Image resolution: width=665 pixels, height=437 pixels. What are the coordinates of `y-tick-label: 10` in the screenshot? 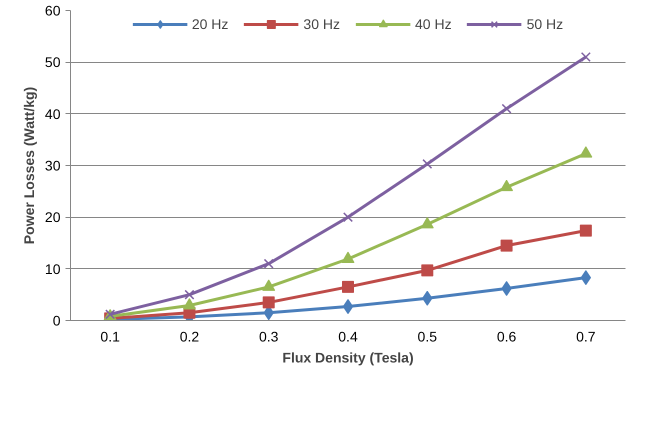 It's located at (52, 268).